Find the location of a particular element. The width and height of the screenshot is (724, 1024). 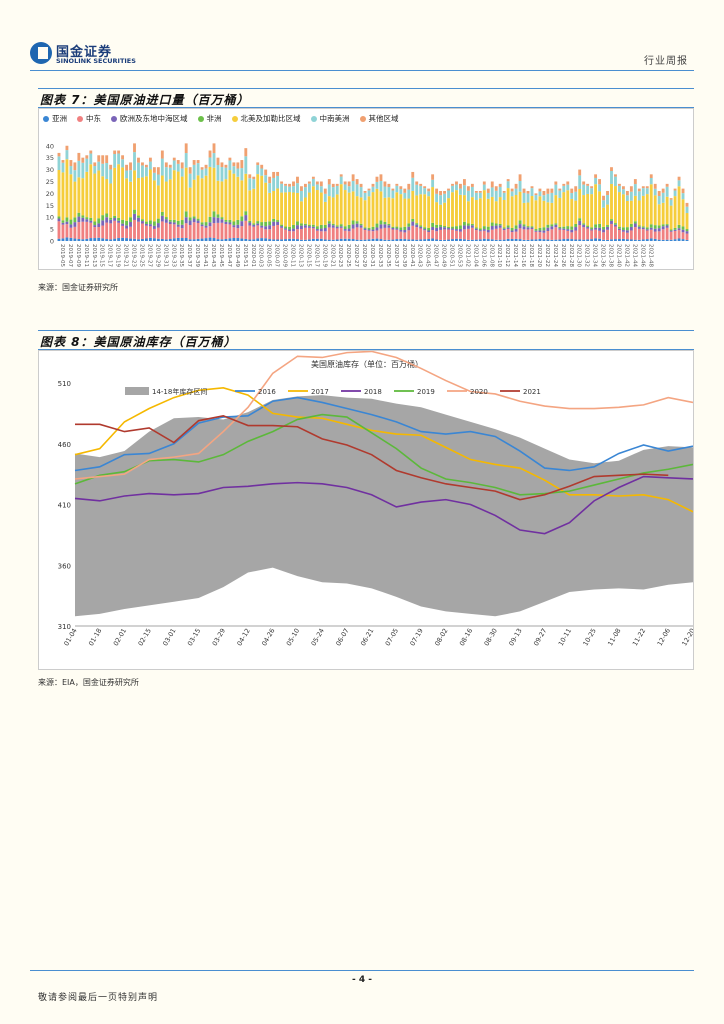

x-tick-label: 2021-18 is located at coordinates (531, 255).